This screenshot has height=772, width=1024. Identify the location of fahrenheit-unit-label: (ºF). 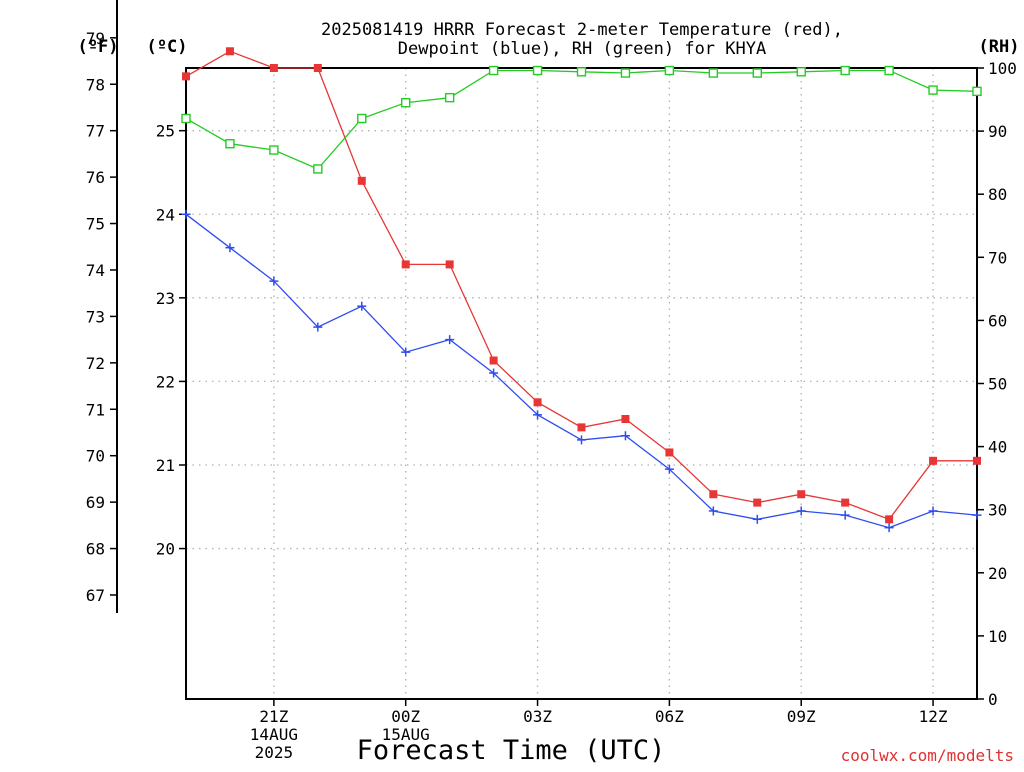
(98, 47).